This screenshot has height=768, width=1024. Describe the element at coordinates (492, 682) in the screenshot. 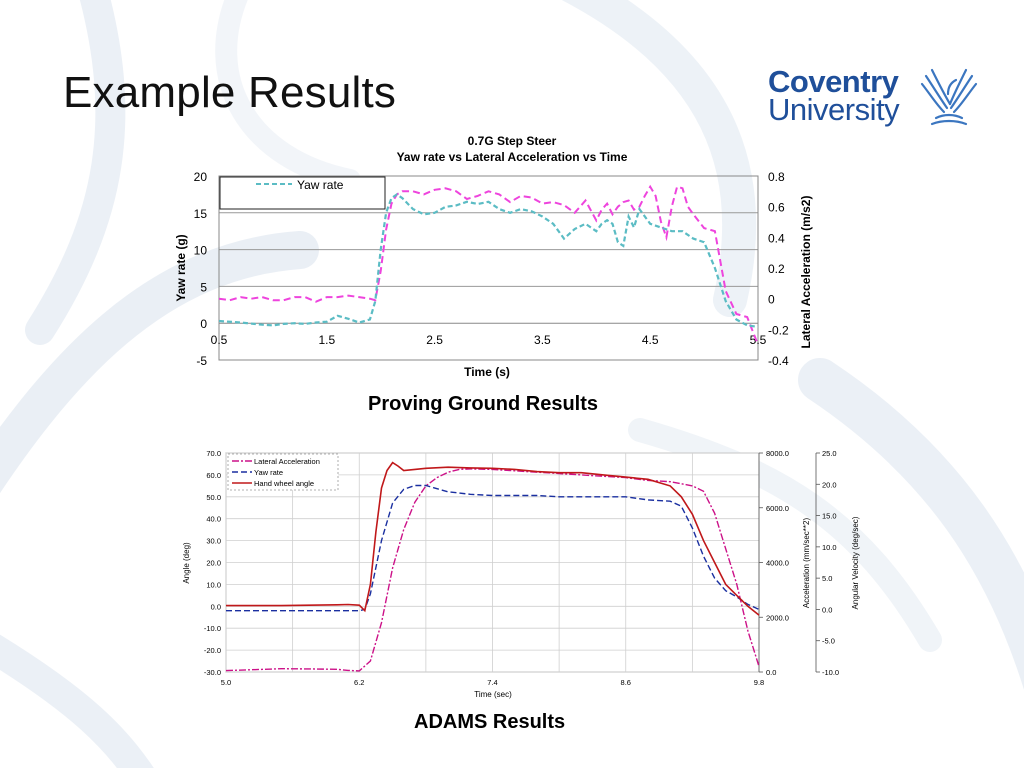

I see `chart2-xtick-label: 7.4` at that location.